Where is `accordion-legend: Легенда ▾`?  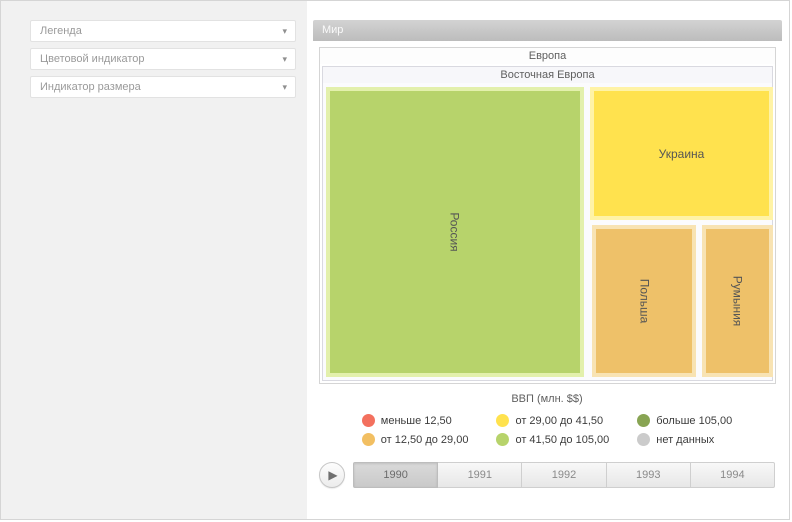 accordion-legend: Легенда ▾ is located at coordinates (163, 31).